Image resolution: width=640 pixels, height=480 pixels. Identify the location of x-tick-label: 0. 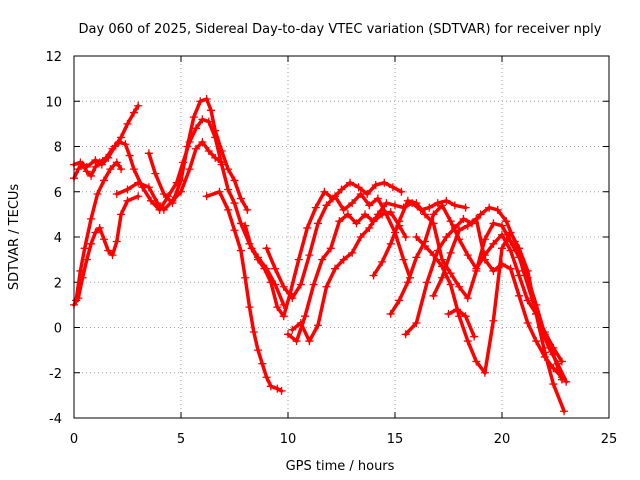
(74, 439).